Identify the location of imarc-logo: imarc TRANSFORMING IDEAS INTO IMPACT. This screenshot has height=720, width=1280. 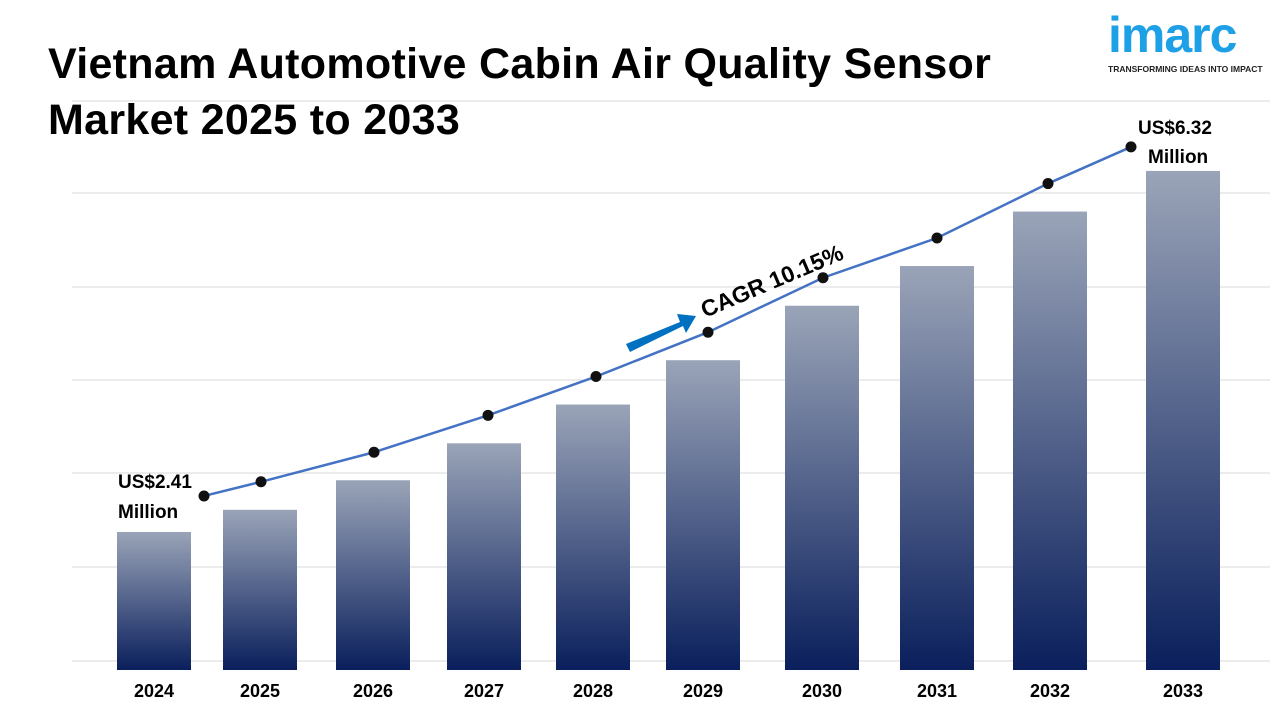
(1193, 40).